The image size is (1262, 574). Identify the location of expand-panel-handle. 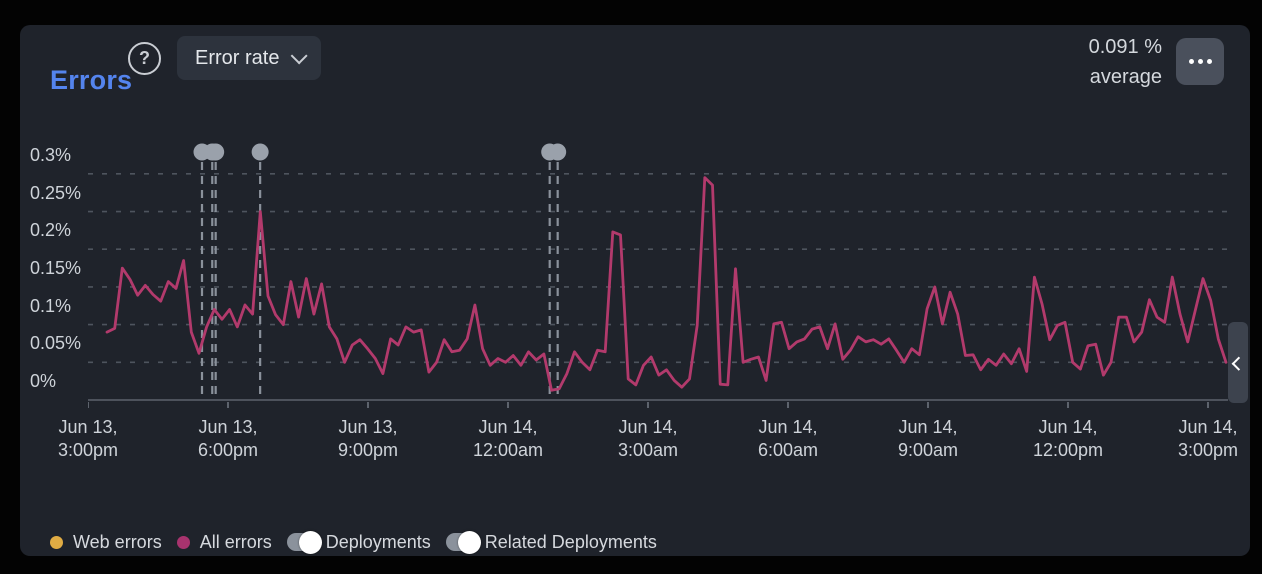
(1238, 362).